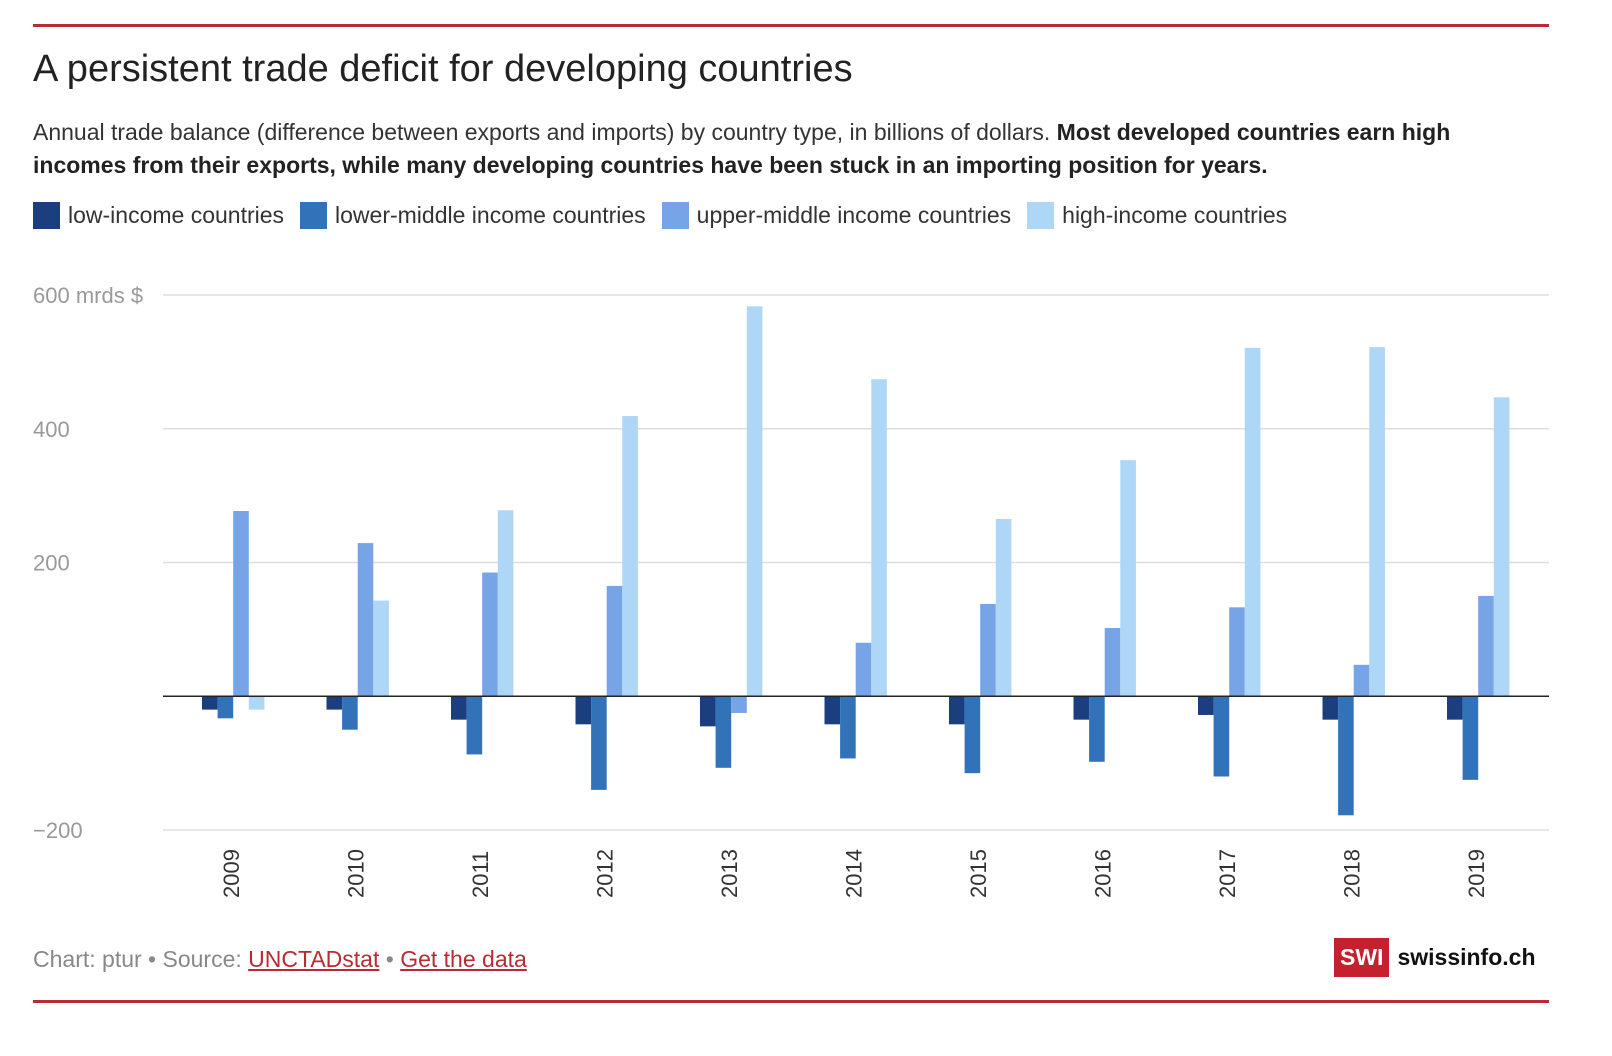  I want to click on top-rule, so click(791, 25).